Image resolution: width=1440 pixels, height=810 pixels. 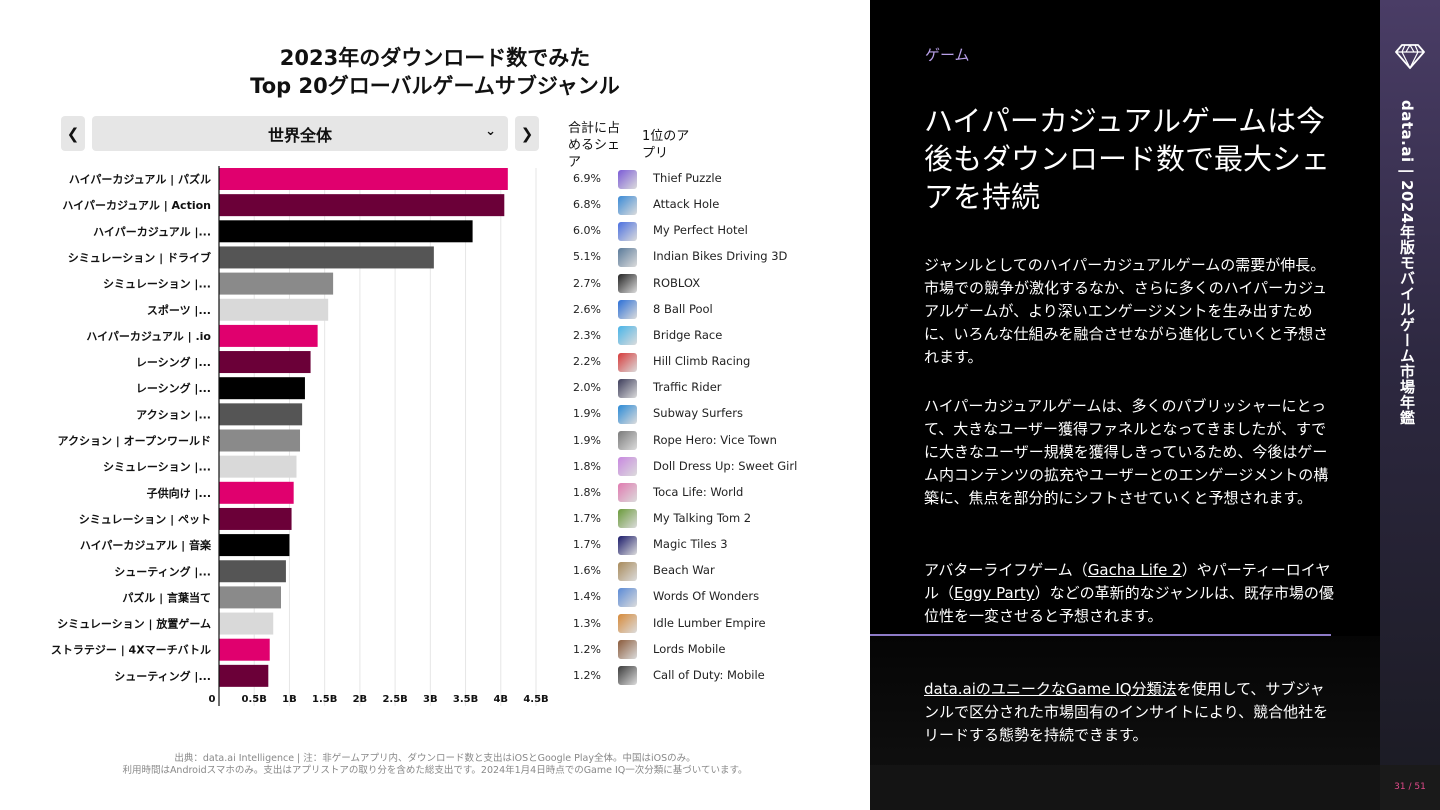 I want to click on top-app-name: Call of Duty: Mobile, so click(x=709, y=674).